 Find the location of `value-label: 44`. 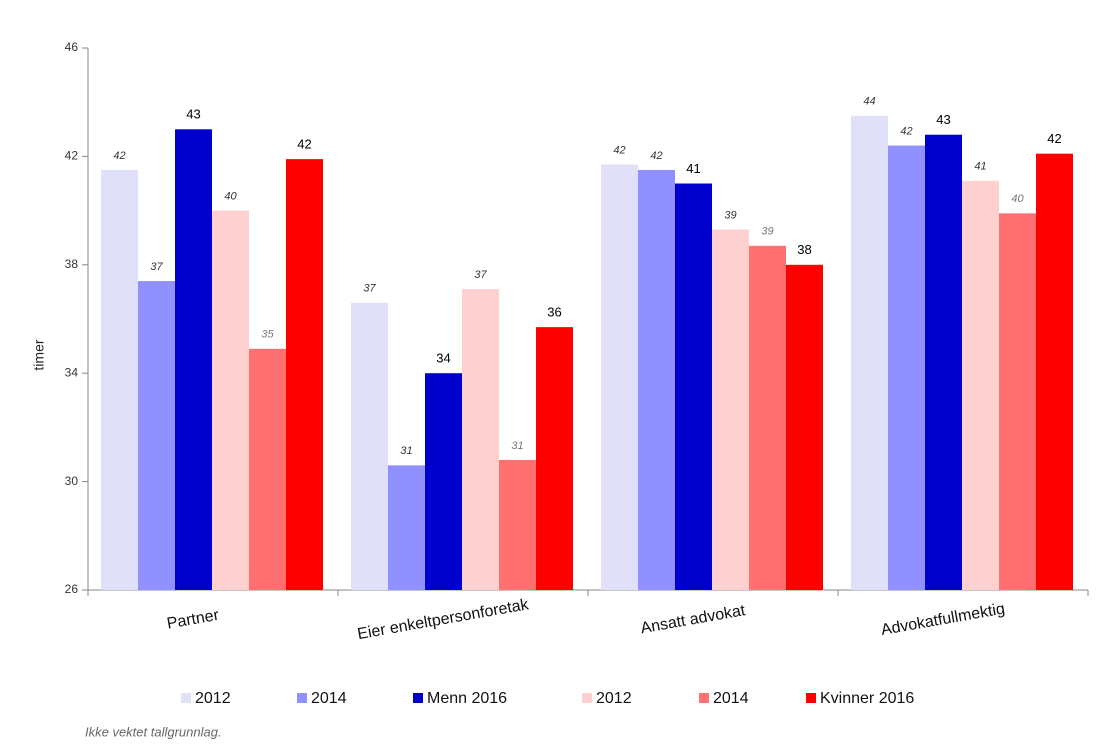

value-label: 44 is located at coordinates (869, 102).